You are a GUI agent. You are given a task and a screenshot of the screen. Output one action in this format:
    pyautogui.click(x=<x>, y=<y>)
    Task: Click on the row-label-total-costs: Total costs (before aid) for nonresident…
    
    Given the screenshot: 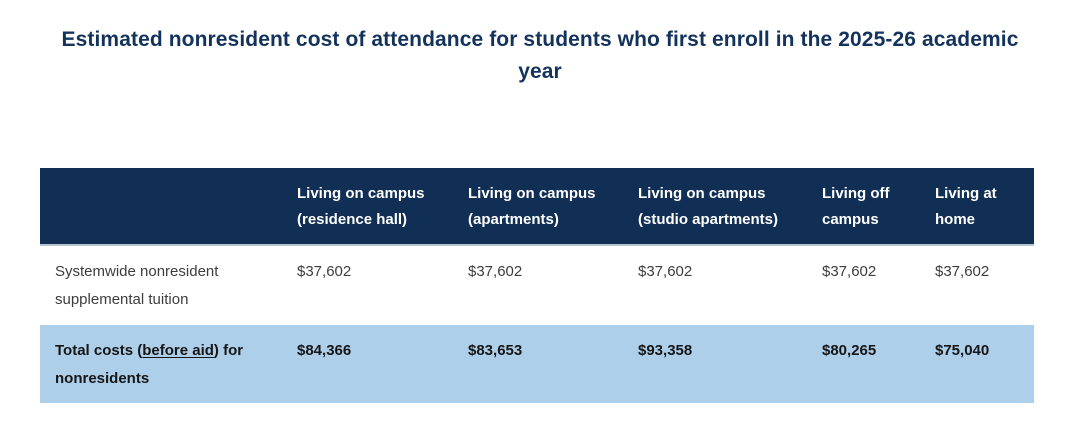 What is the action you would take?
    pyautogui.click(x=161, y=364)
    